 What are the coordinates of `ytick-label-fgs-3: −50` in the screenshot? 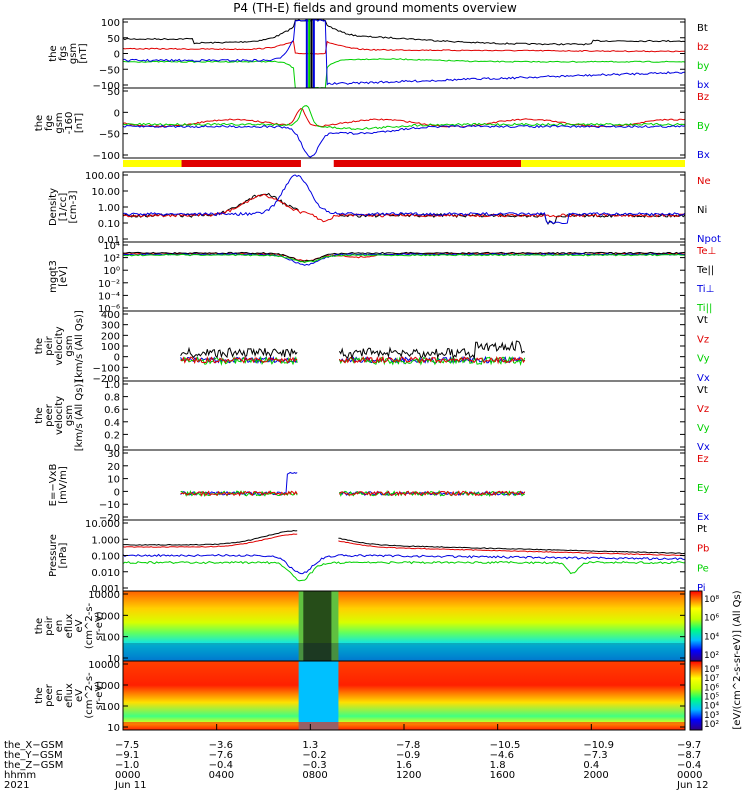 It's located at (109, 70).